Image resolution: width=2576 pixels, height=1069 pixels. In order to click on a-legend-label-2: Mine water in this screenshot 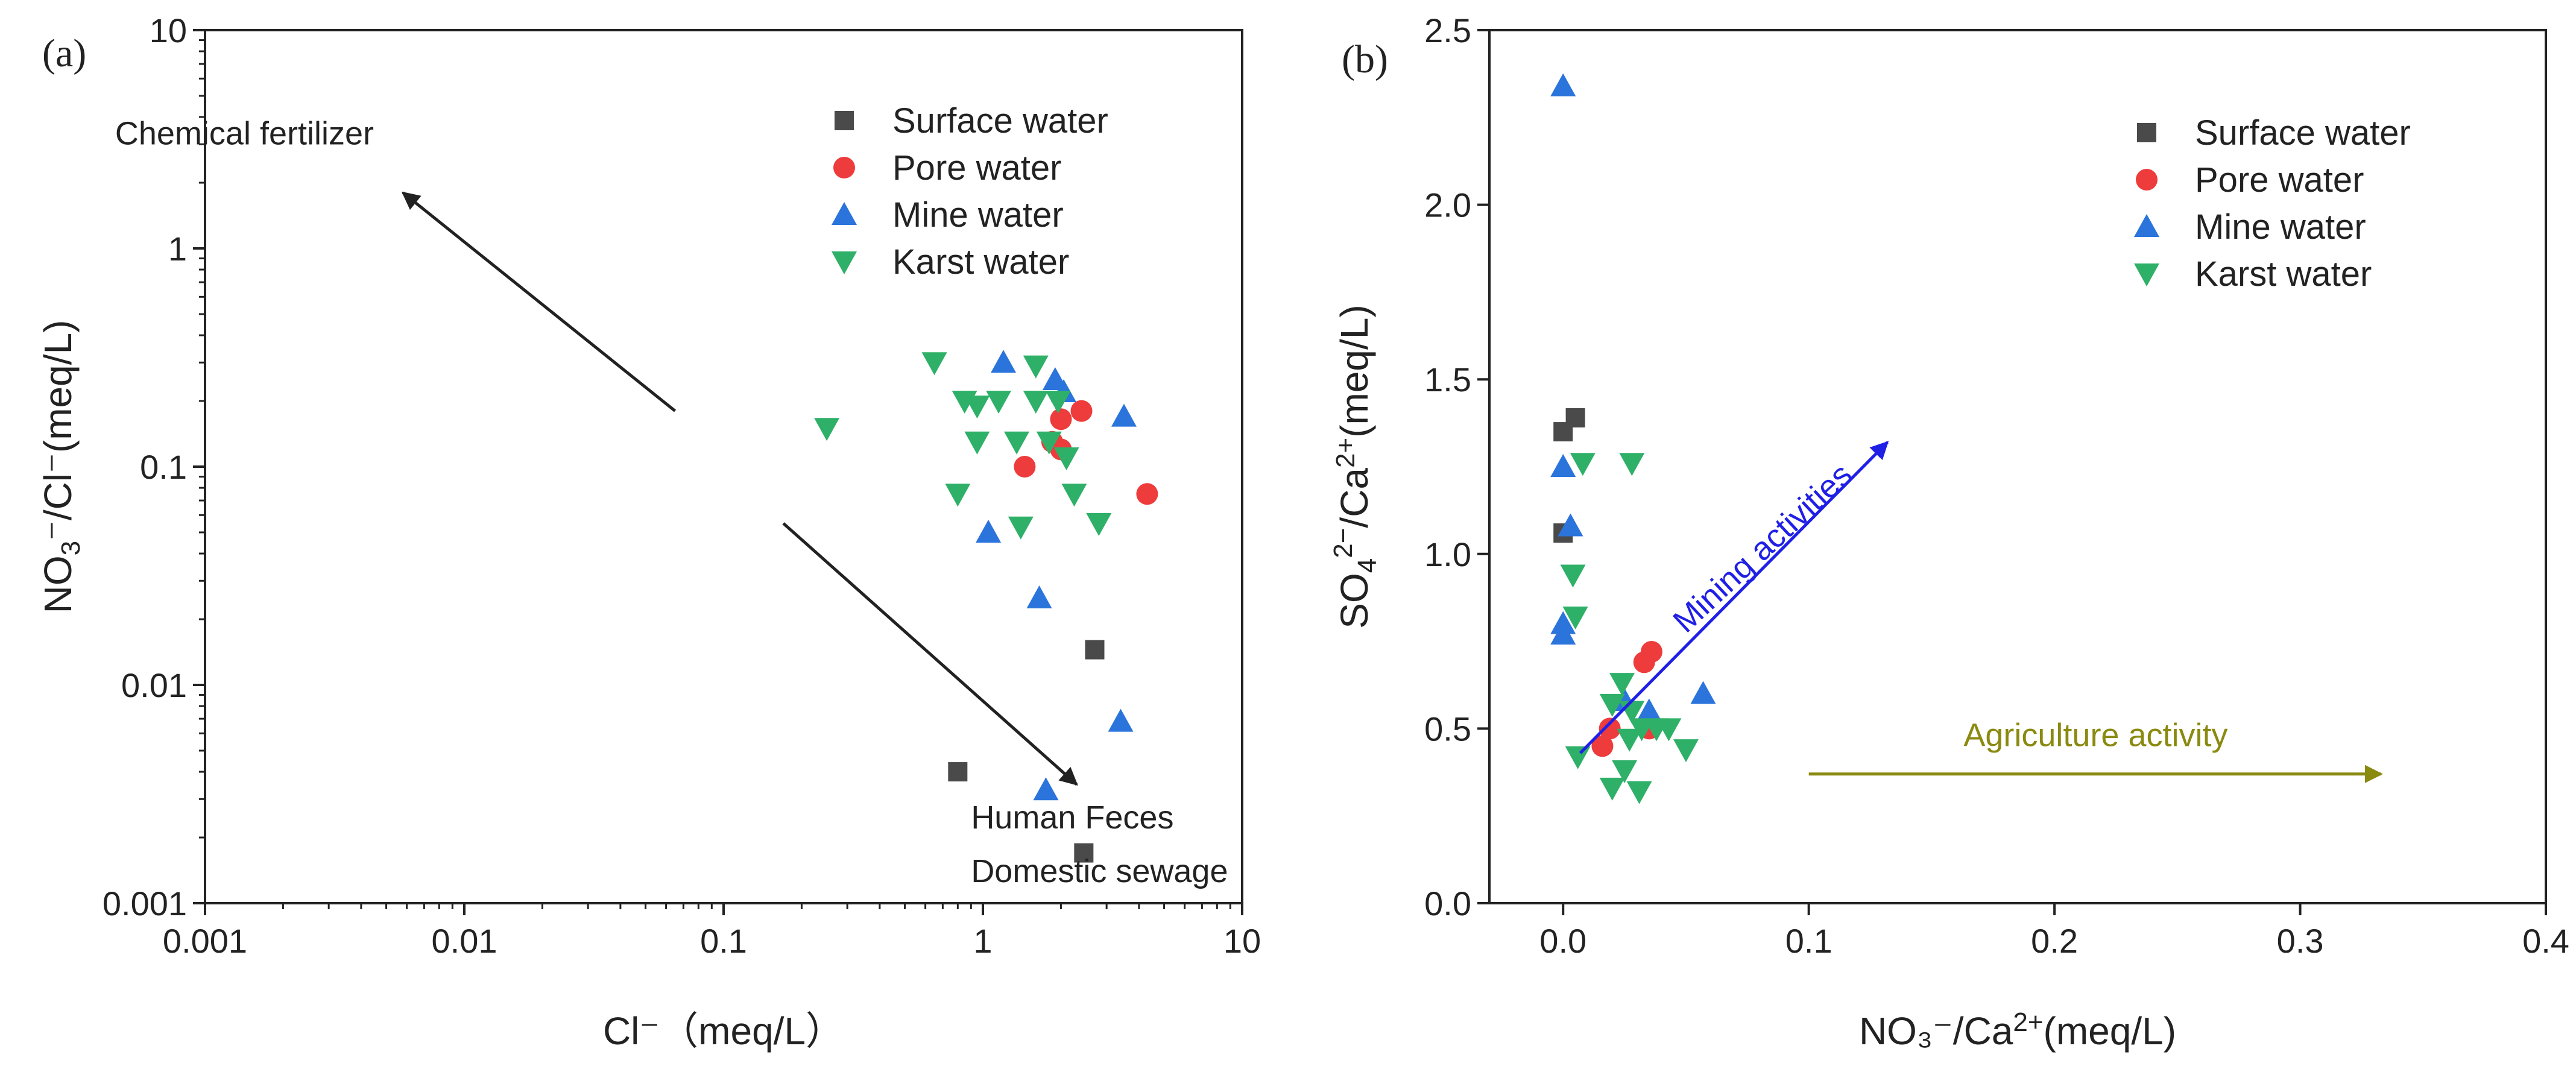, I will do `click(978, 215)`.